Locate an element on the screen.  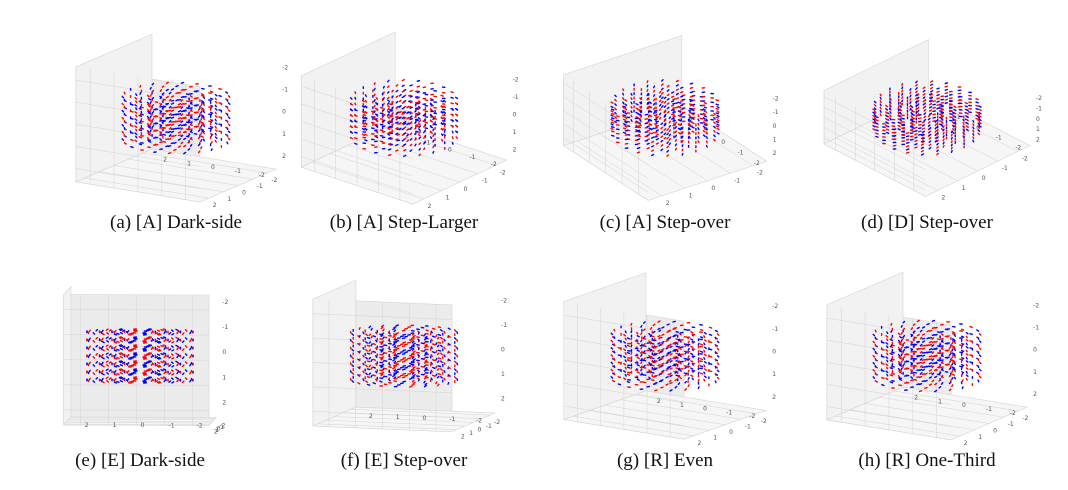
grid-line is located at coordinates (619, 168).